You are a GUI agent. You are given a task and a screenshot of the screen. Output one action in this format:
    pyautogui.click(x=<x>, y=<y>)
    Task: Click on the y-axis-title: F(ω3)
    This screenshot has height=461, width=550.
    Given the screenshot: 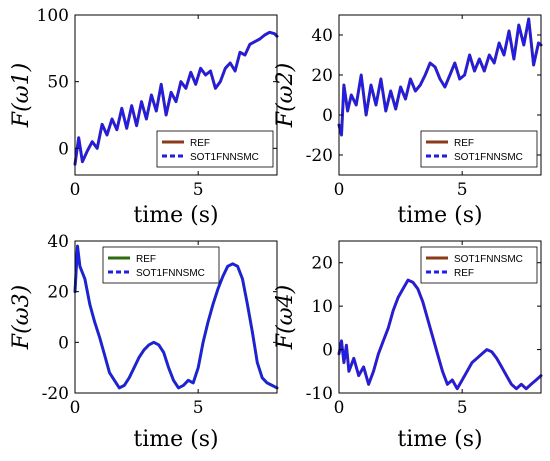 What is the action you would take?
    pyautogui.click(x=21, y=317)
    